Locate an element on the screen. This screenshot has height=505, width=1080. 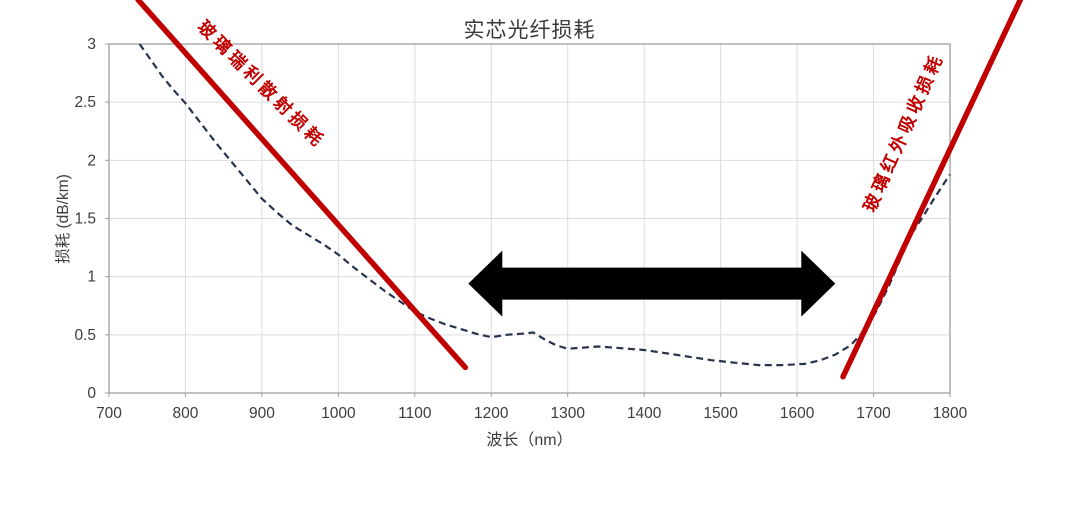
x-axis-title: 波长（nm） is located at coordinates (529, 440).